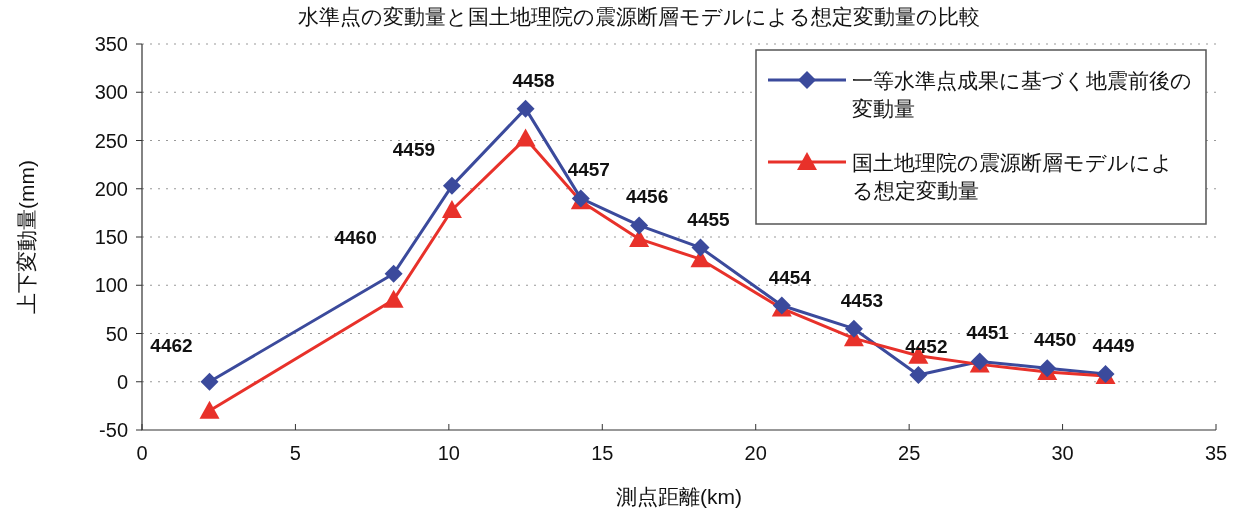 This screenshot has height=514, width=1234. I want to click on y-tick-label: -50, so click(113, 430).